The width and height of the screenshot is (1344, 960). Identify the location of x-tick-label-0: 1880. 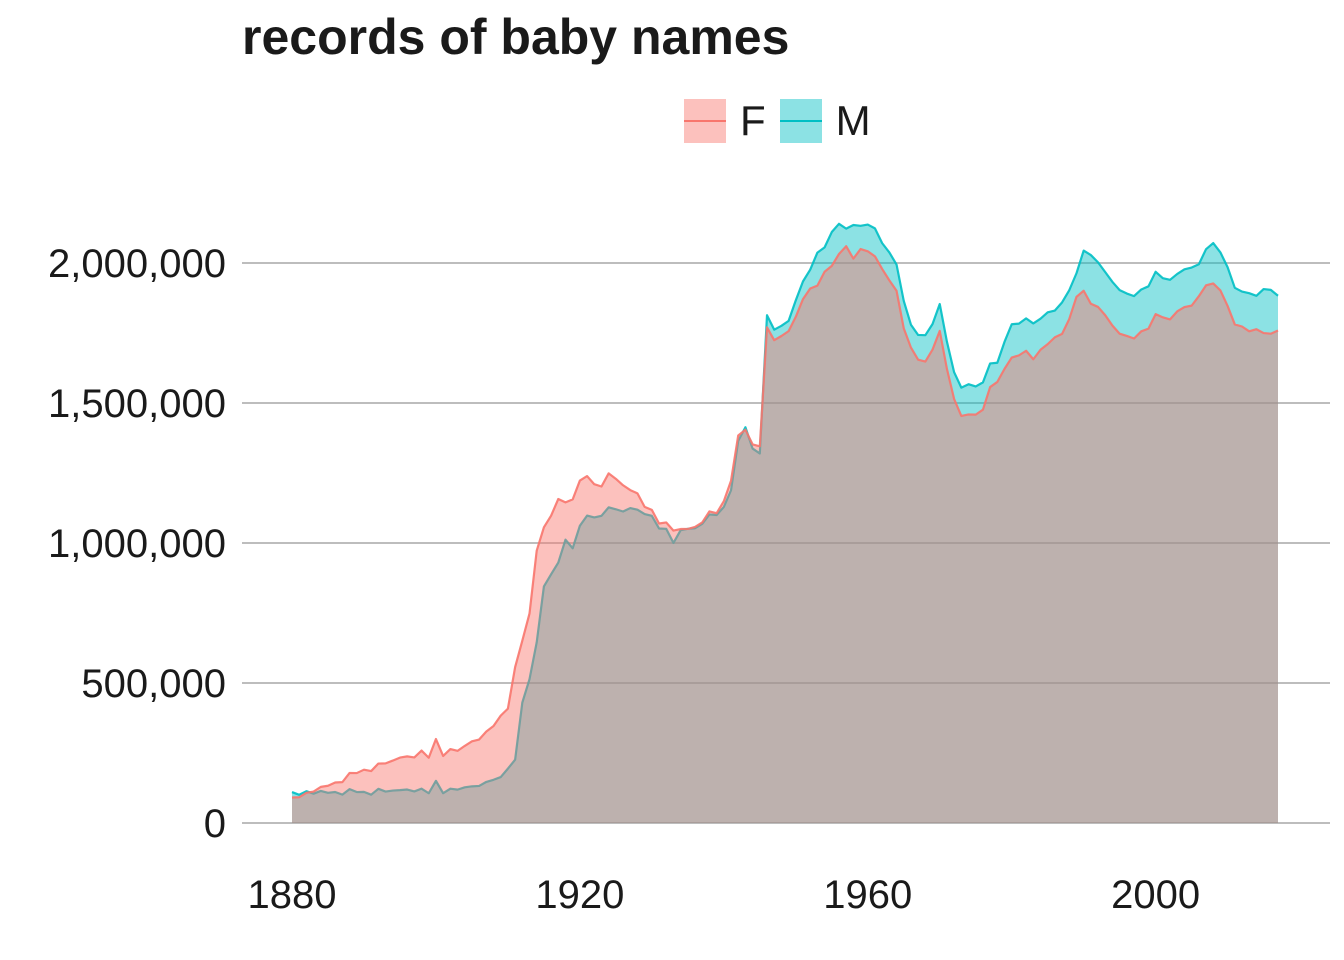
(292, 895).